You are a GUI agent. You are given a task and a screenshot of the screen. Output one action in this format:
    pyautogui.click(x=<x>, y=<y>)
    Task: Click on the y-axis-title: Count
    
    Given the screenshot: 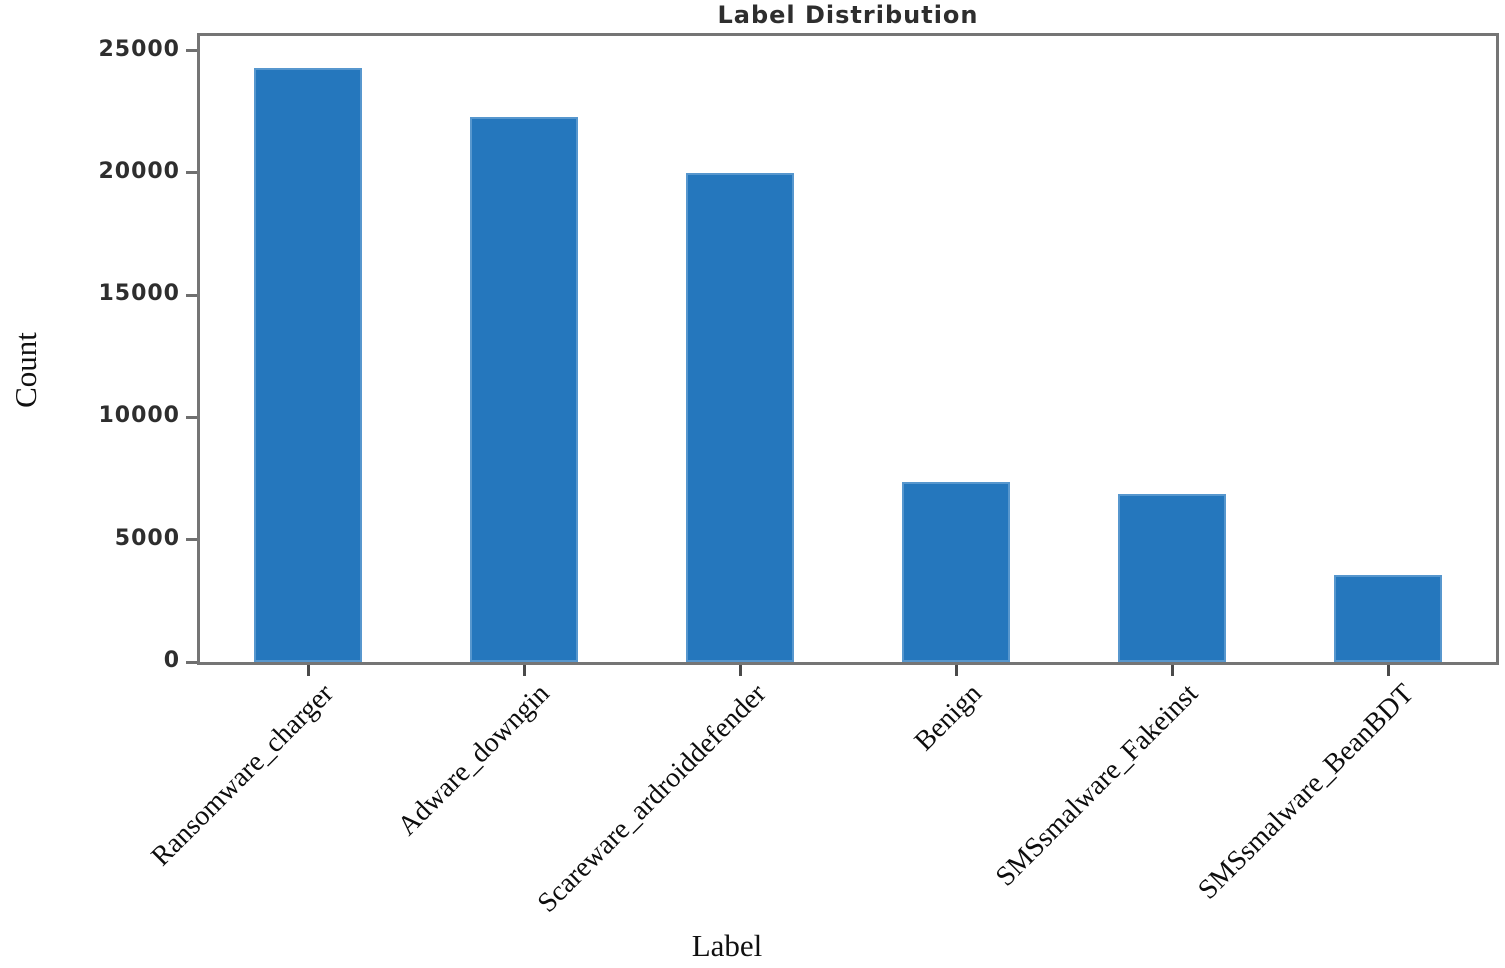 What is the action you would take?
    pyautogui.click(x=25, y=370)
    